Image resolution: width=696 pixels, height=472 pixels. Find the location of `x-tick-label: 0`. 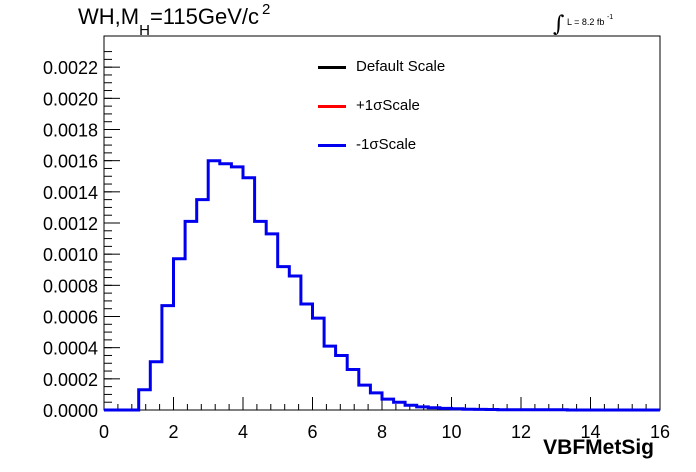

x-tick-label: 0 is located at coordinates (104, 432).